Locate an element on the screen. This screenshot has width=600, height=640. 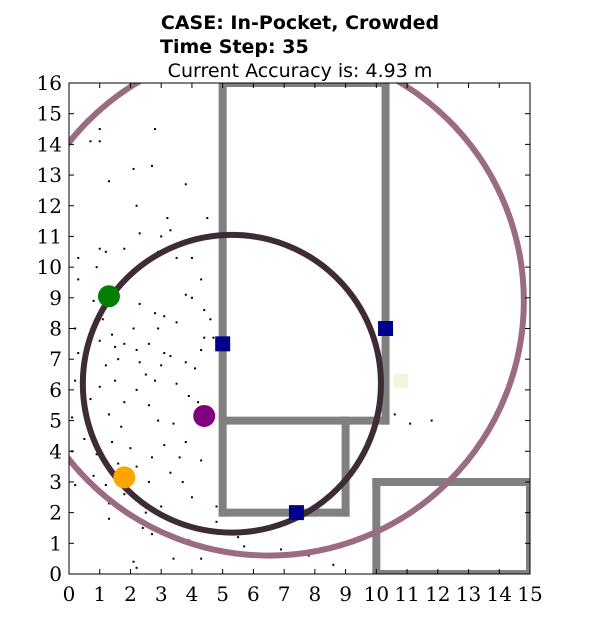
y-tick-label-5: 5 is located at coordinates (55, 421).